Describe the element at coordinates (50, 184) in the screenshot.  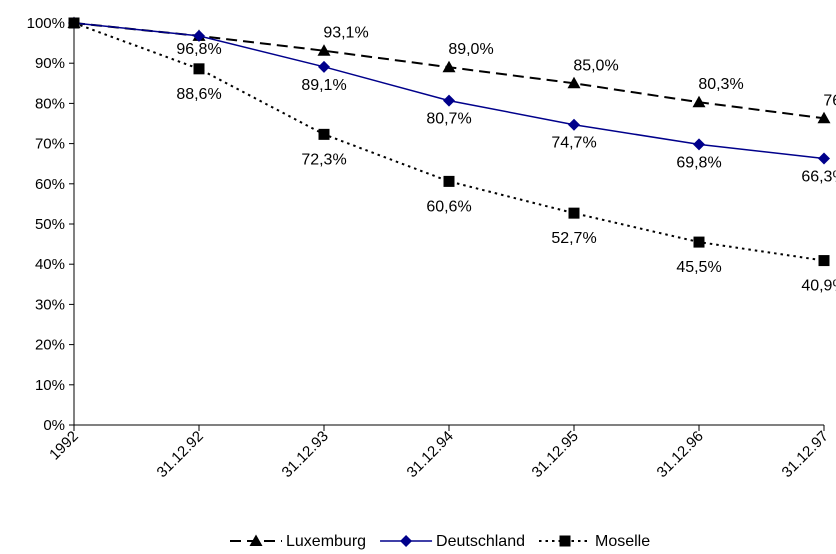
I see `y-tick-label: 60%` at that location.